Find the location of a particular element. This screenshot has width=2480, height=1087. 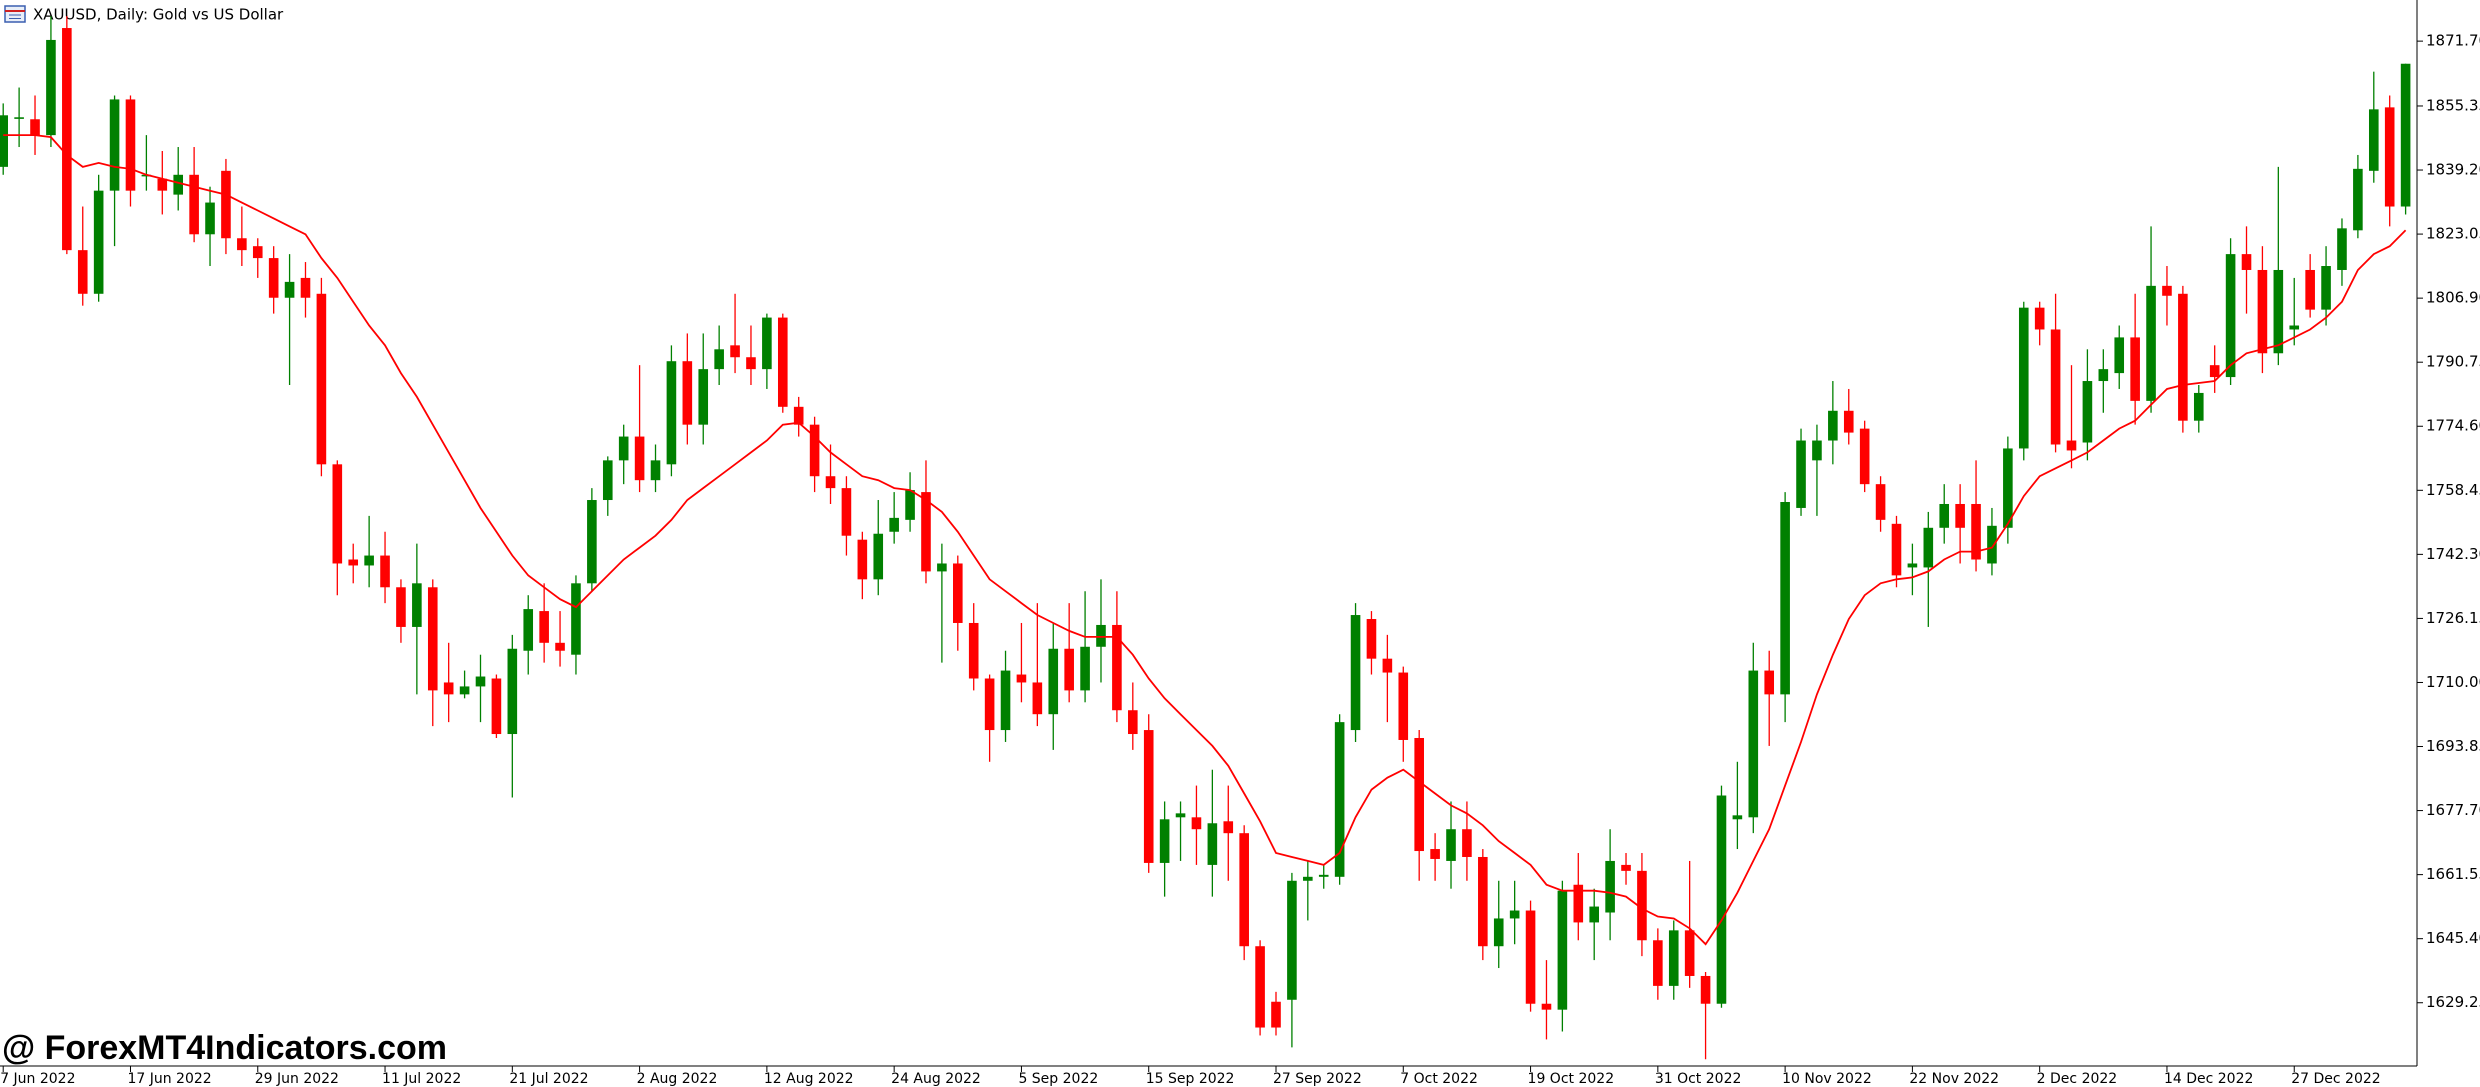

y-tick-label: 1645.40 is located at coordinates (2453, 938).